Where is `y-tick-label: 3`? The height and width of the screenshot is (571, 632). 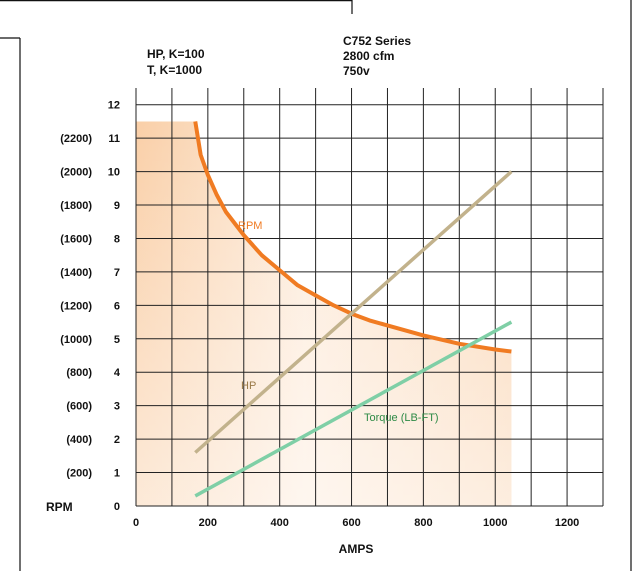 y-tick-label: 3 is located at coordinates (117, 407).